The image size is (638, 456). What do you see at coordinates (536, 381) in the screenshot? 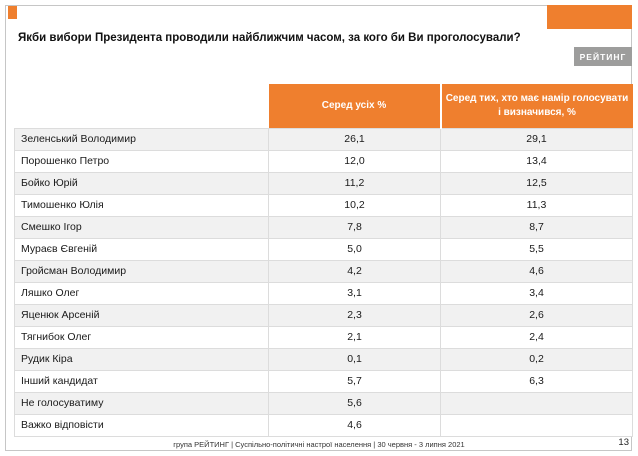
I see `value-among-decided: 6,3` at bounding box center [536, 381].